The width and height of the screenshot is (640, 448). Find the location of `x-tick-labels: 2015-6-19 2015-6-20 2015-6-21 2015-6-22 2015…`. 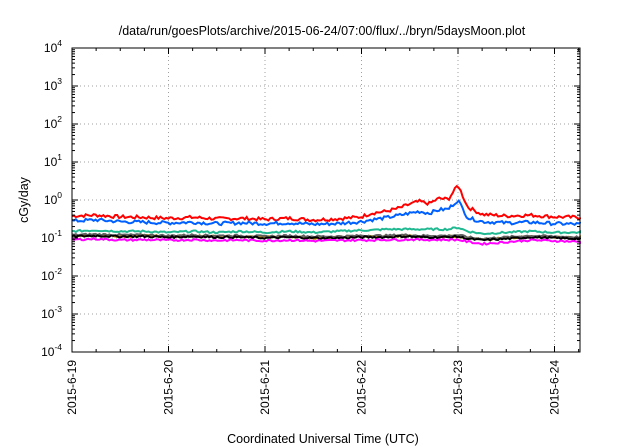

x-tick-labels: 2015-6-19 2015-6-20 2015-6-21 2015-6-22 2015… is located at coordinates (313, 387).